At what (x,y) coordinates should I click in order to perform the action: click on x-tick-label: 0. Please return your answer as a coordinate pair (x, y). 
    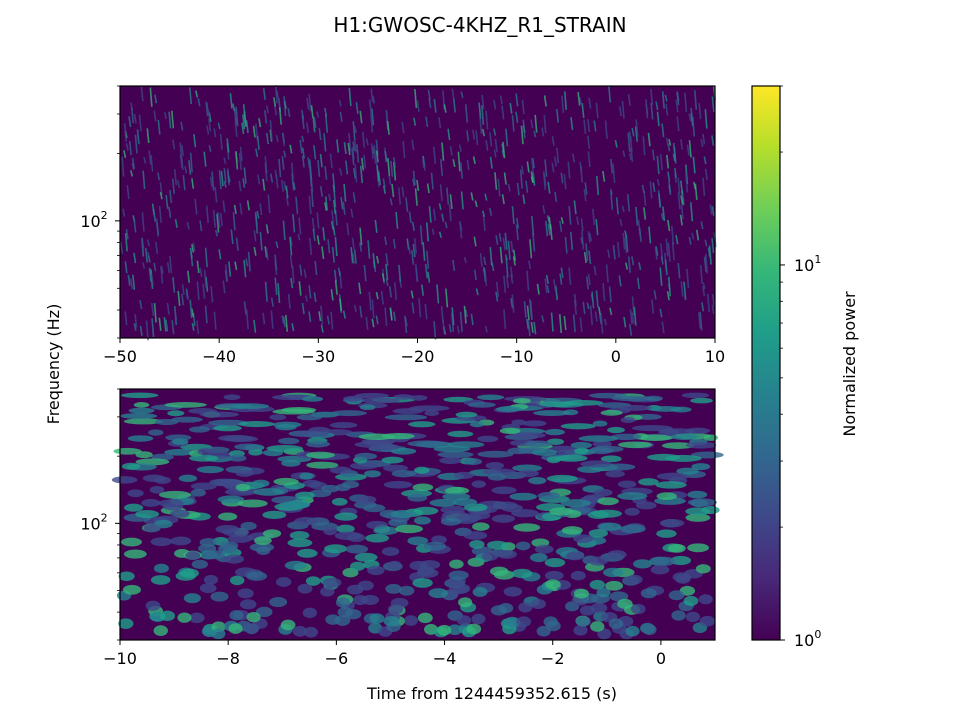
    Looking at the image, I should click on (661, 658).